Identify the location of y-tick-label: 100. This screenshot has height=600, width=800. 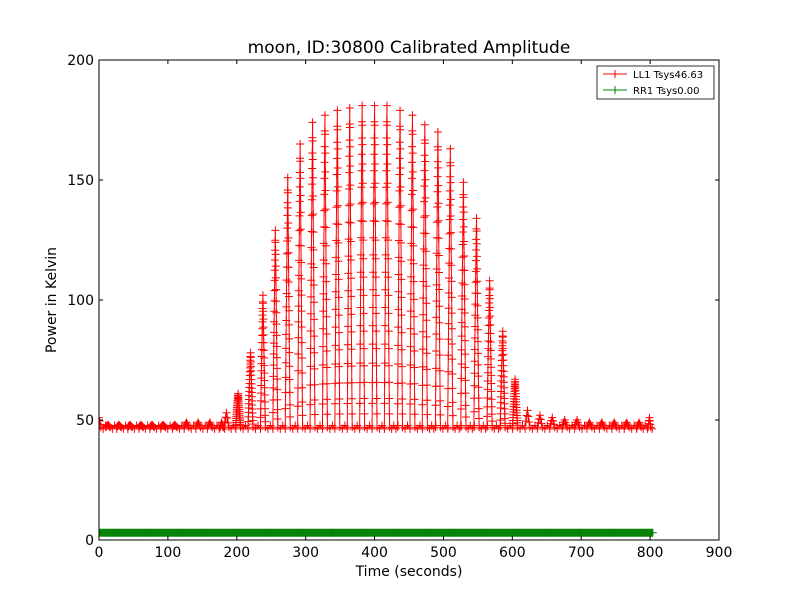
(80, 301).